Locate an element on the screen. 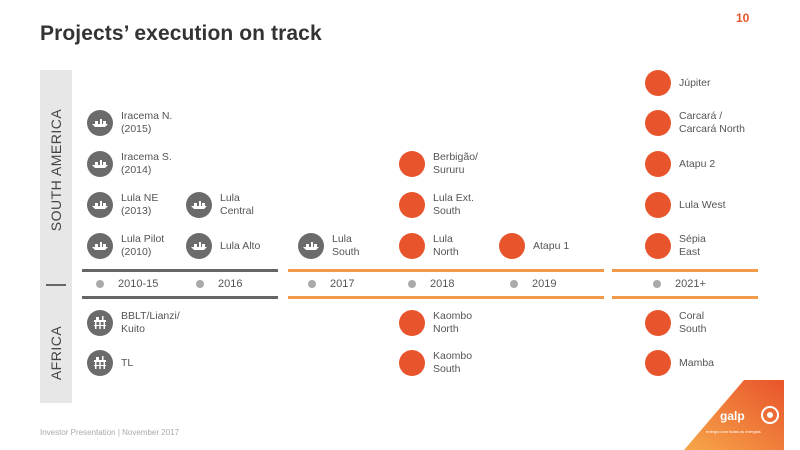  region-separator is located at coordinates (56, 285).